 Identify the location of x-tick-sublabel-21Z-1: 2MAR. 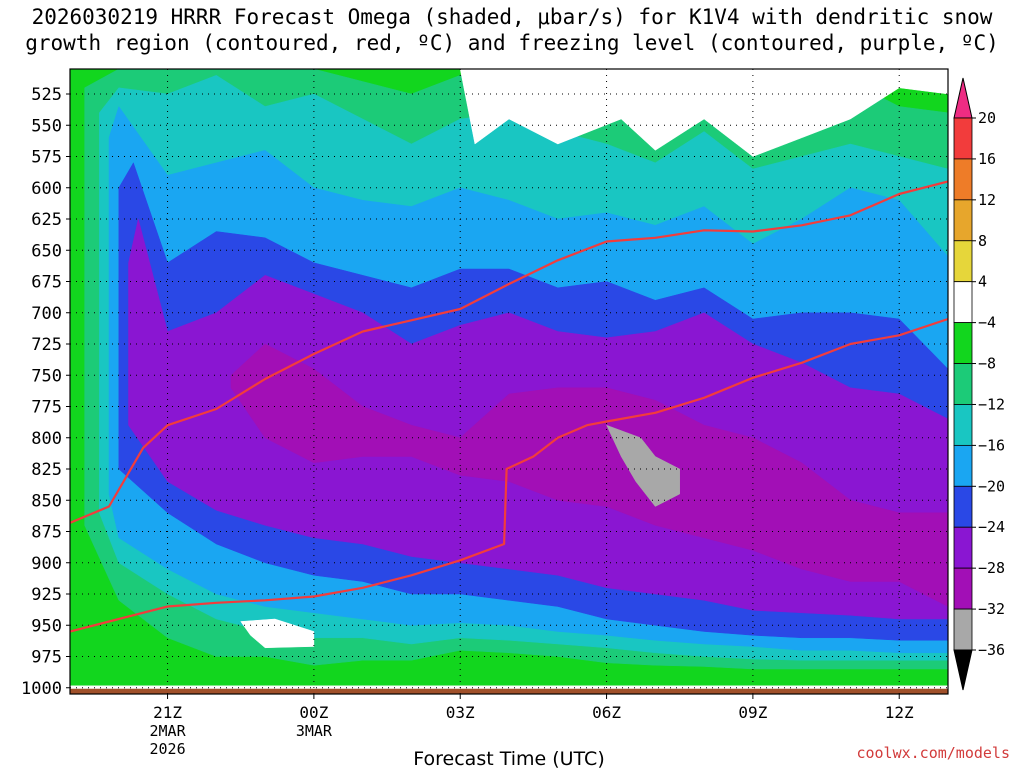
(167, 731).